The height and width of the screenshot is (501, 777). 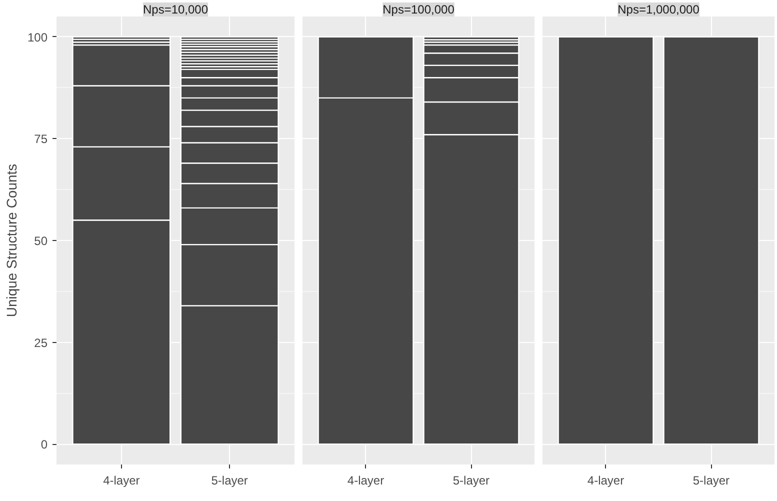 I want to click on y-tick-label: 75, so click(x=41, y=139).